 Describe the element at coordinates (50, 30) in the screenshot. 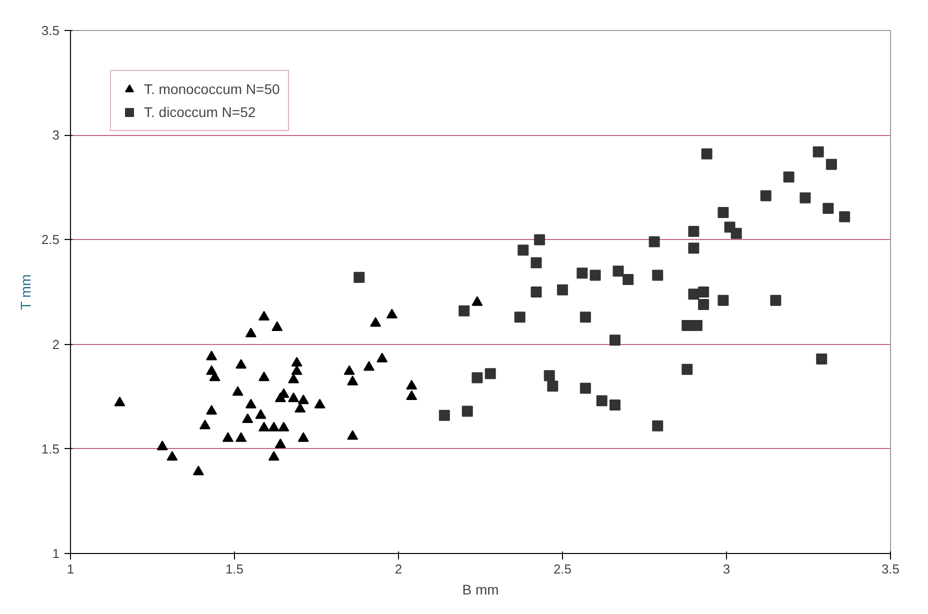

I see `y-tick-label: 3.5` at that location.